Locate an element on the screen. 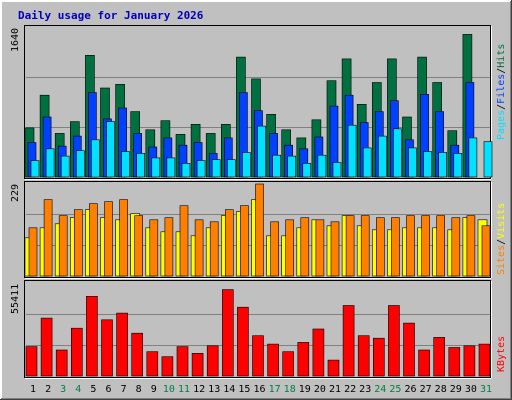  day-label-20: 20 is located at coordinates (320, 389).